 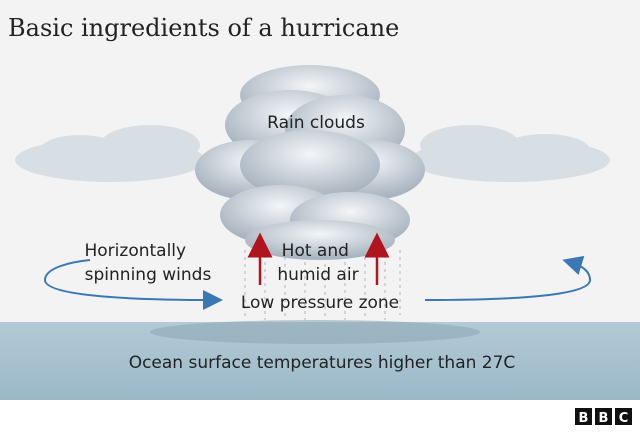 I want to click on shadow, so click(x=315, y=332).